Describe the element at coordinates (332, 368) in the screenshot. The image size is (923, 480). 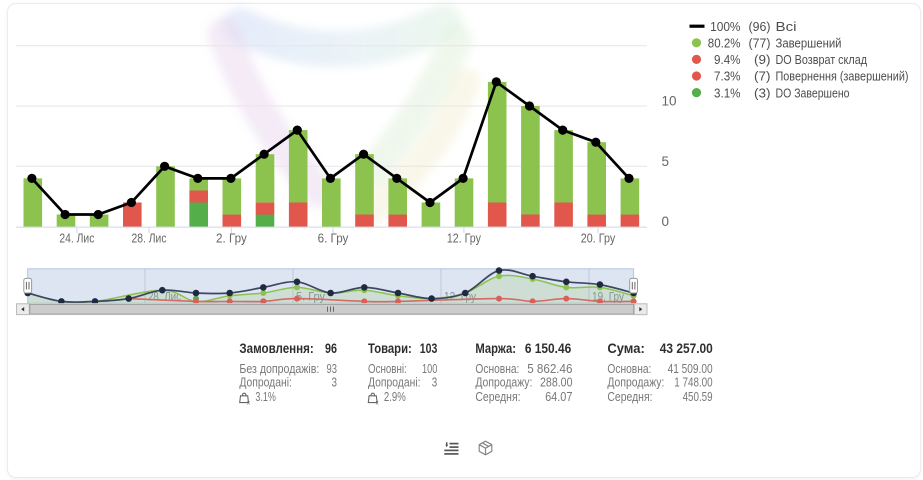
I see `svg-text: 93` at that location.